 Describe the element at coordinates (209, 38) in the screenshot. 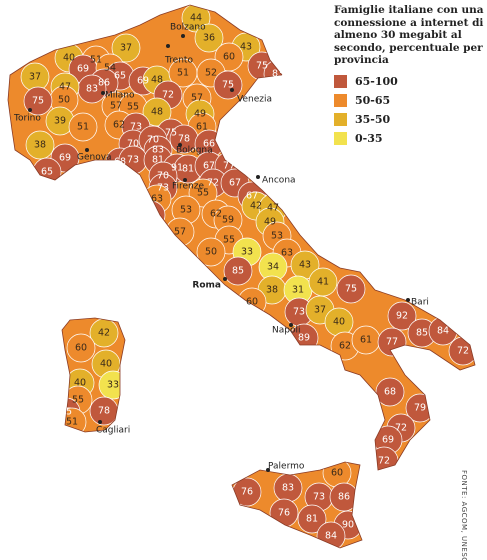

I see `province-value: 36` at that location.